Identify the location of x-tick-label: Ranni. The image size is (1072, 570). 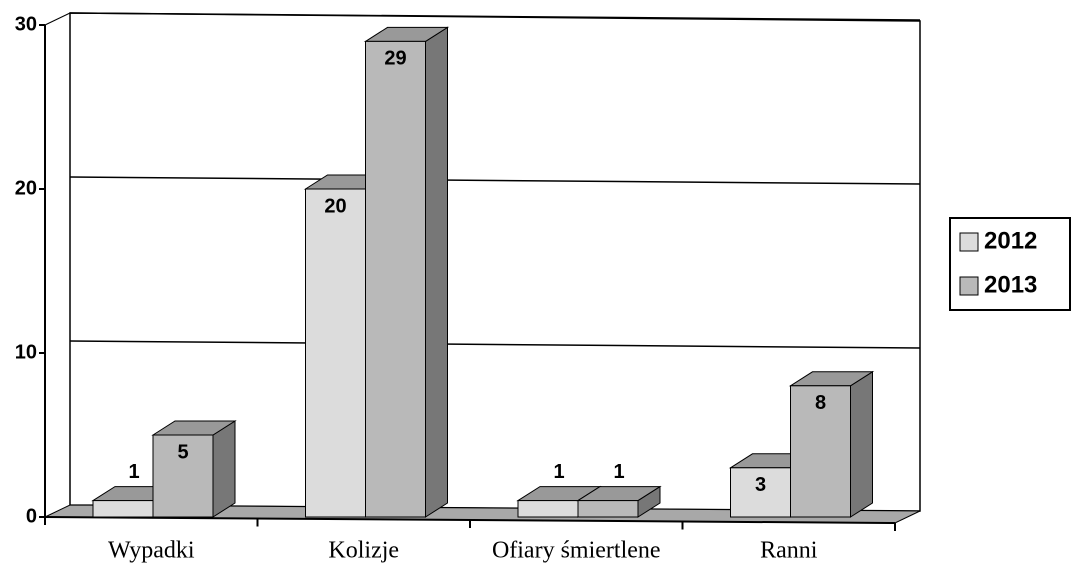
(789, 551).